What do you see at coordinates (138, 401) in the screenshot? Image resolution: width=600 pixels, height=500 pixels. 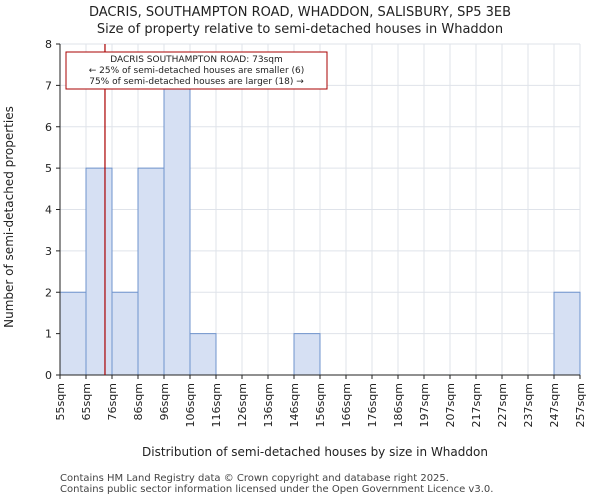 I see `x-tick-label: 86sqm` at bounding box center [138, 401].